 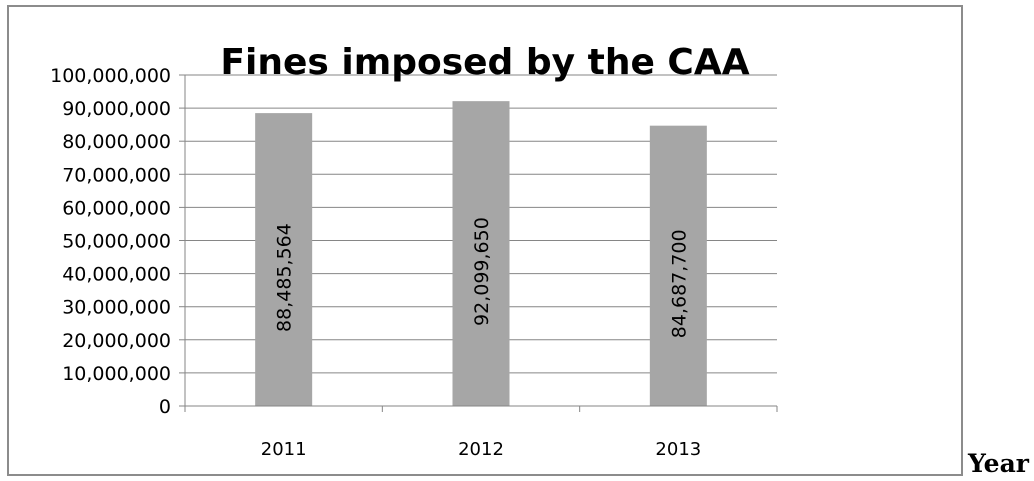 I want to click on y-tick-label: 0, so click(x=165, y=407).